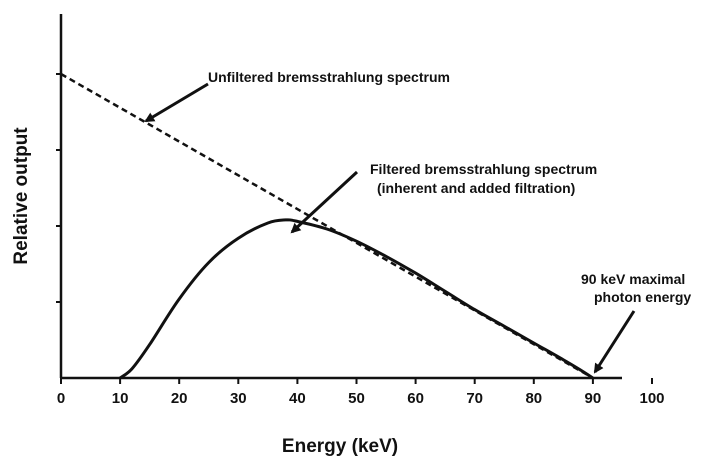  What do you see at coordinates (120, 398) in the screenshot?
I see `x-tick-label-10: 10` at bounding box center [120, 398].